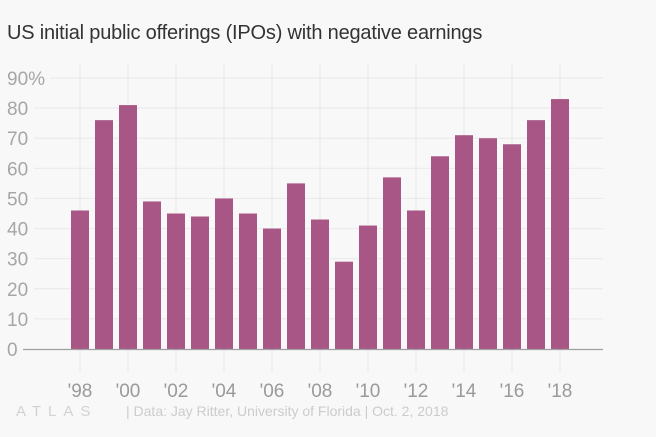  I want to click on x-tick-label: '02, so click(176, 391).